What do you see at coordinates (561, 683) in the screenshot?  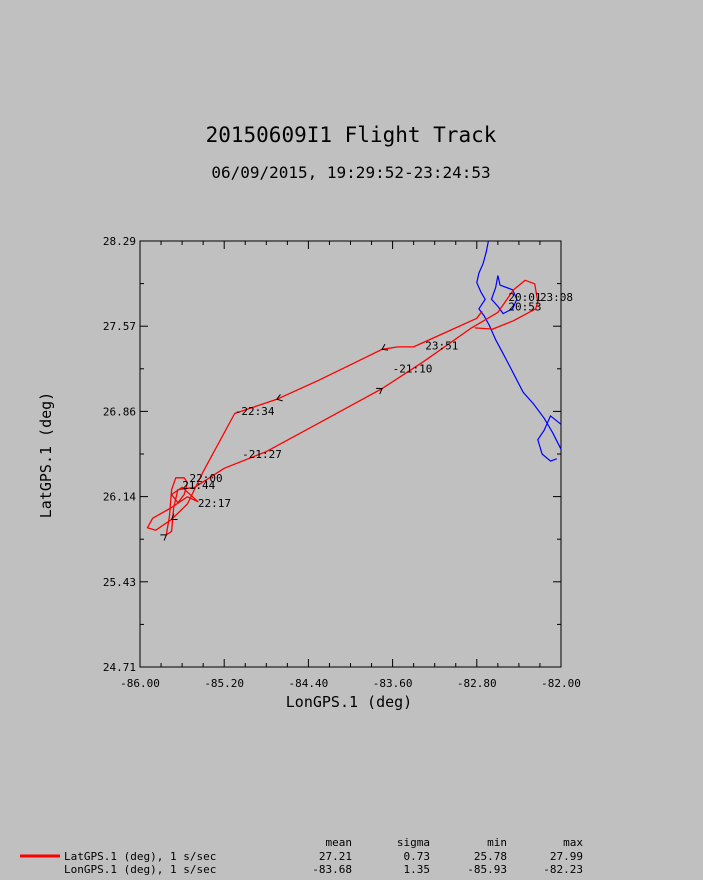 I see `x-tick-label: -82.00` at bounding box center [561, 683].